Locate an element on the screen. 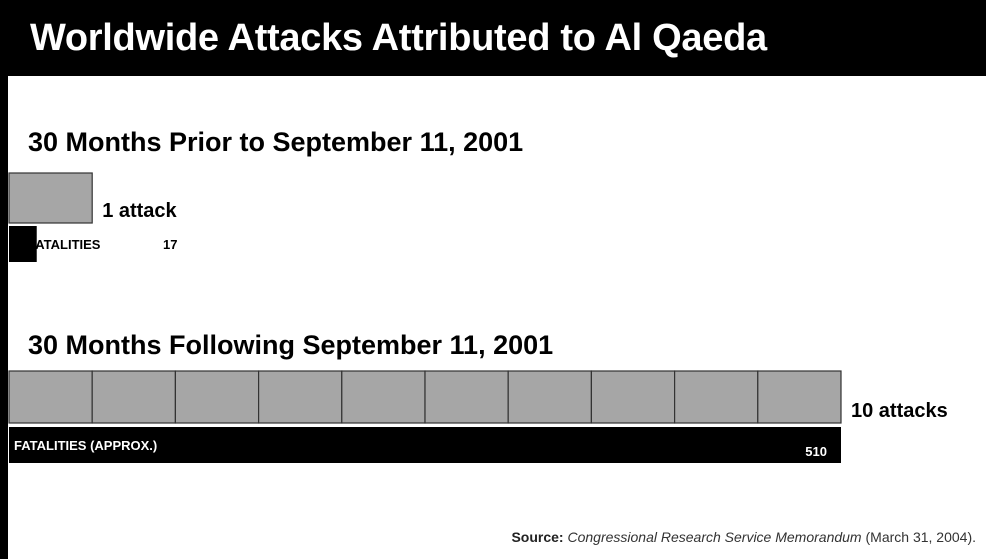 This screenshot has height=559, width=986. fatalities-value-following: 510 is located at coordinates (816, 451).